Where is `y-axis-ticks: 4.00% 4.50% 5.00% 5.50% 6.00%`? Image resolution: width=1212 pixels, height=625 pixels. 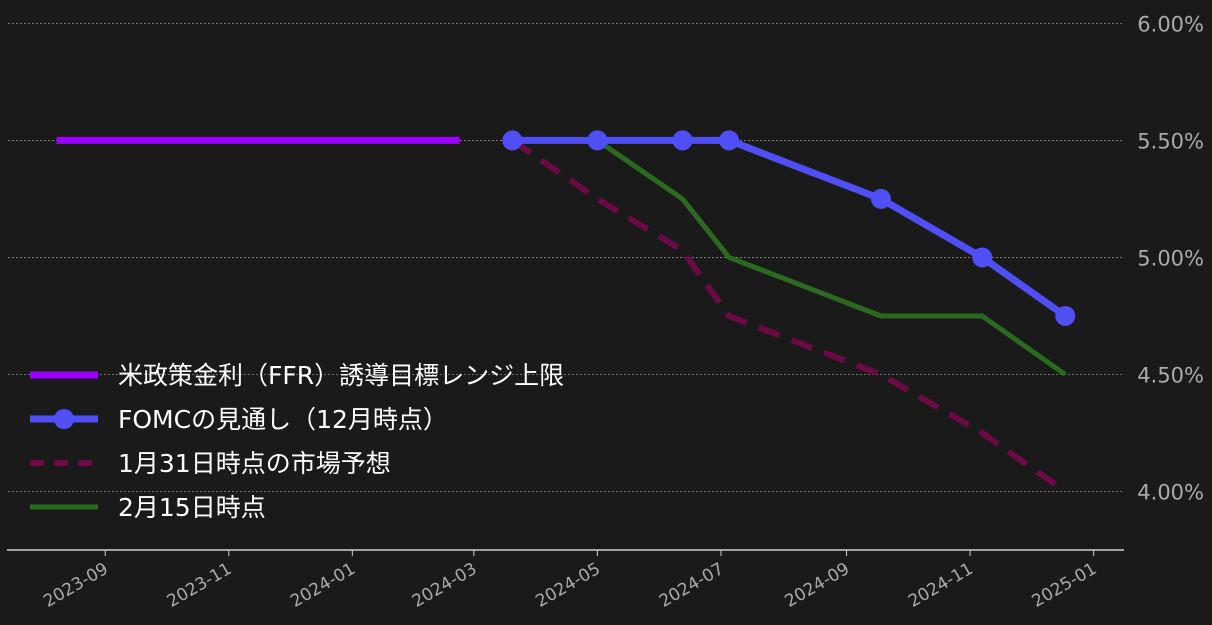 y-axis-ticks: 4.00% 4.50% 5.00% 5.50% 6.00% is located at coordinates (1170, 258).